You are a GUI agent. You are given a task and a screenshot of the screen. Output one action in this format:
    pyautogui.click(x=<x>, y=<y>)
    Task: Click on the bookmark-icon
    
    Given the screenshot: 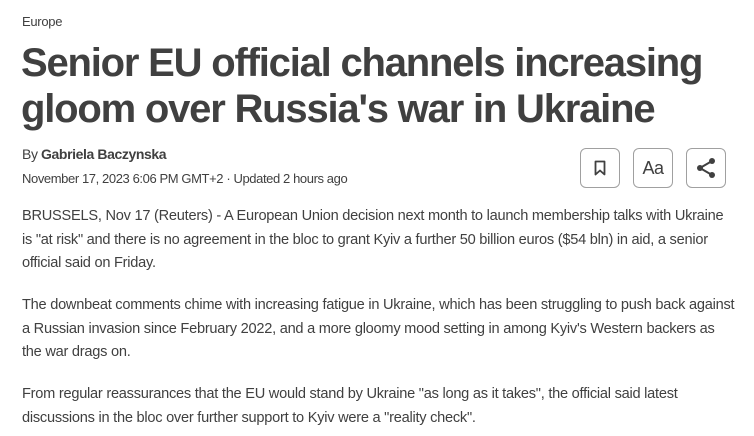 What is the action you would take?
    pyautogui.click(x=600, y=168)
    